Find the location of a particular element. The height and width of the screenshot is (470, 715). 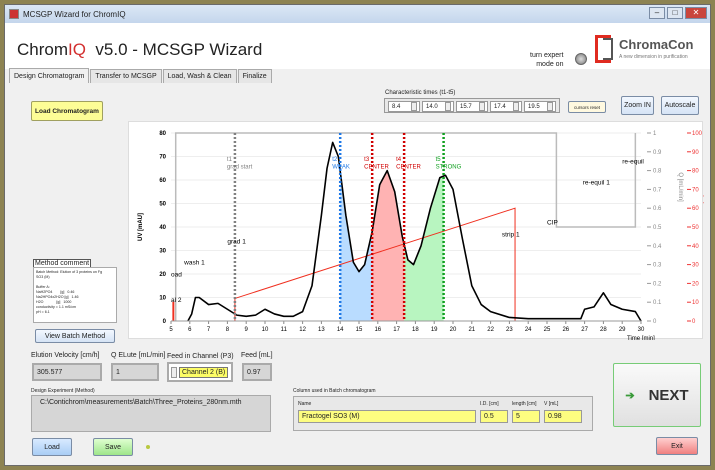

y-tick-label: 10 is located at coordinates (162, 299).